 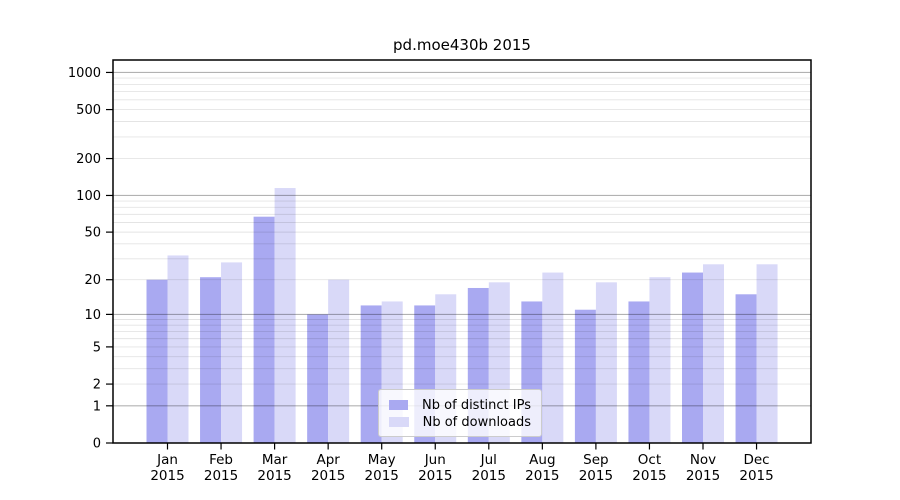 I want to click on bar-jan-distinct-ips, so click(x=157, y=361).